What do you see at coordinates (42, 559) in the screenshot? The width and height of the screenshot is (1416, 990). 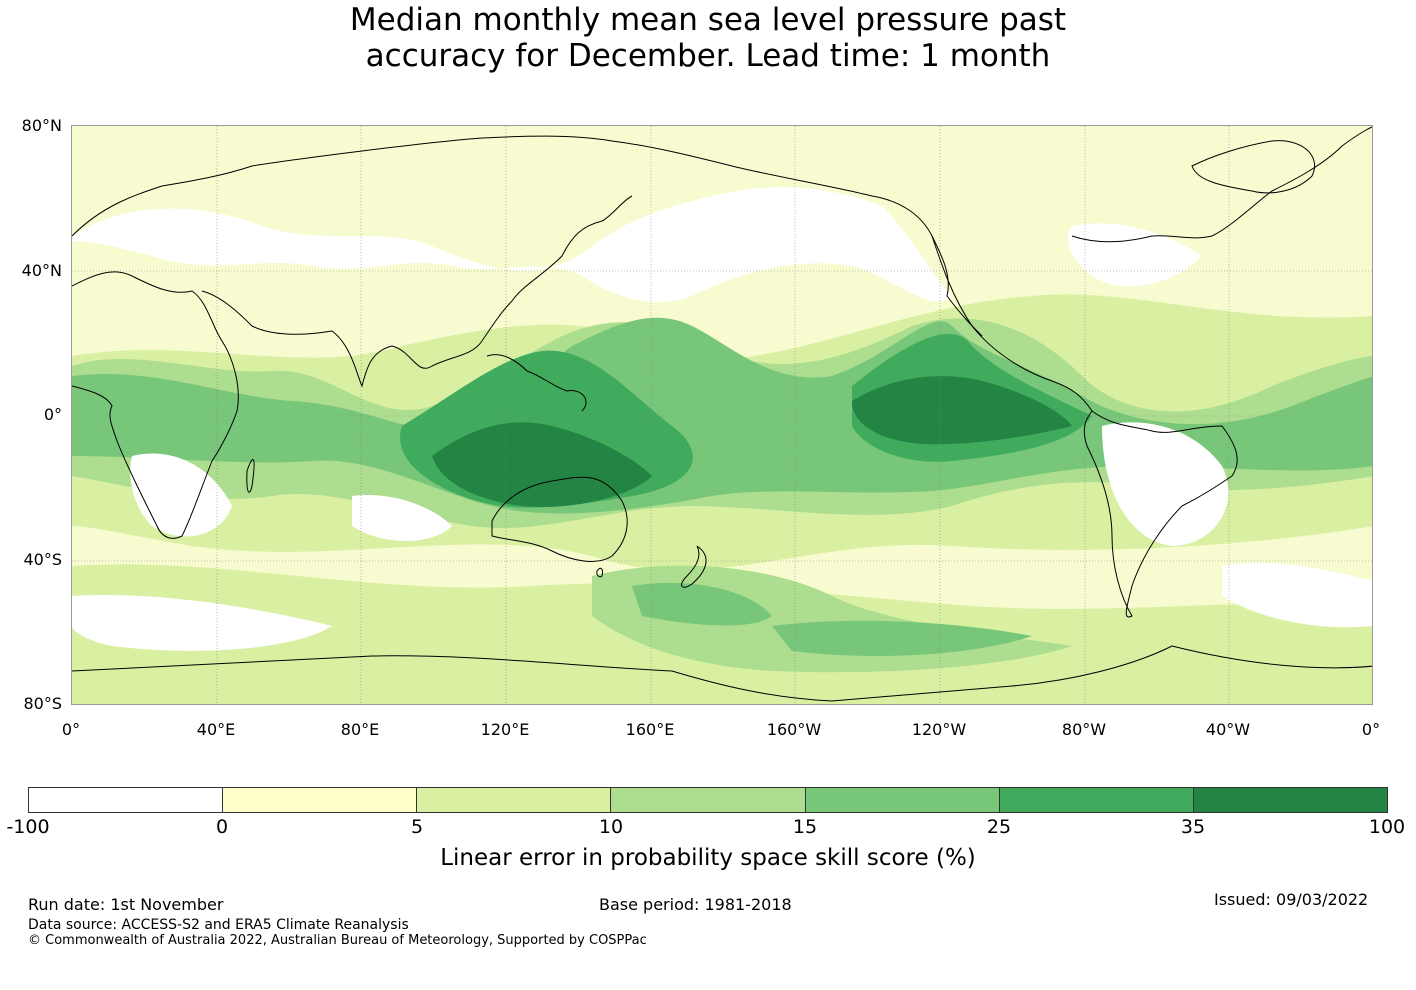 I see `lat-label-40s: 40°S` at bounding box center [42, 559].